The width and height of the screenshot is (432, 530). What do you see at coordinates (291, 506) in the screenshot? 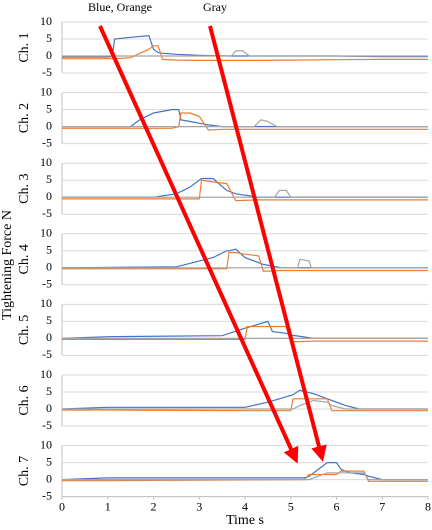
I see `x-tick-label: 5` at bounding box center [291, 506].